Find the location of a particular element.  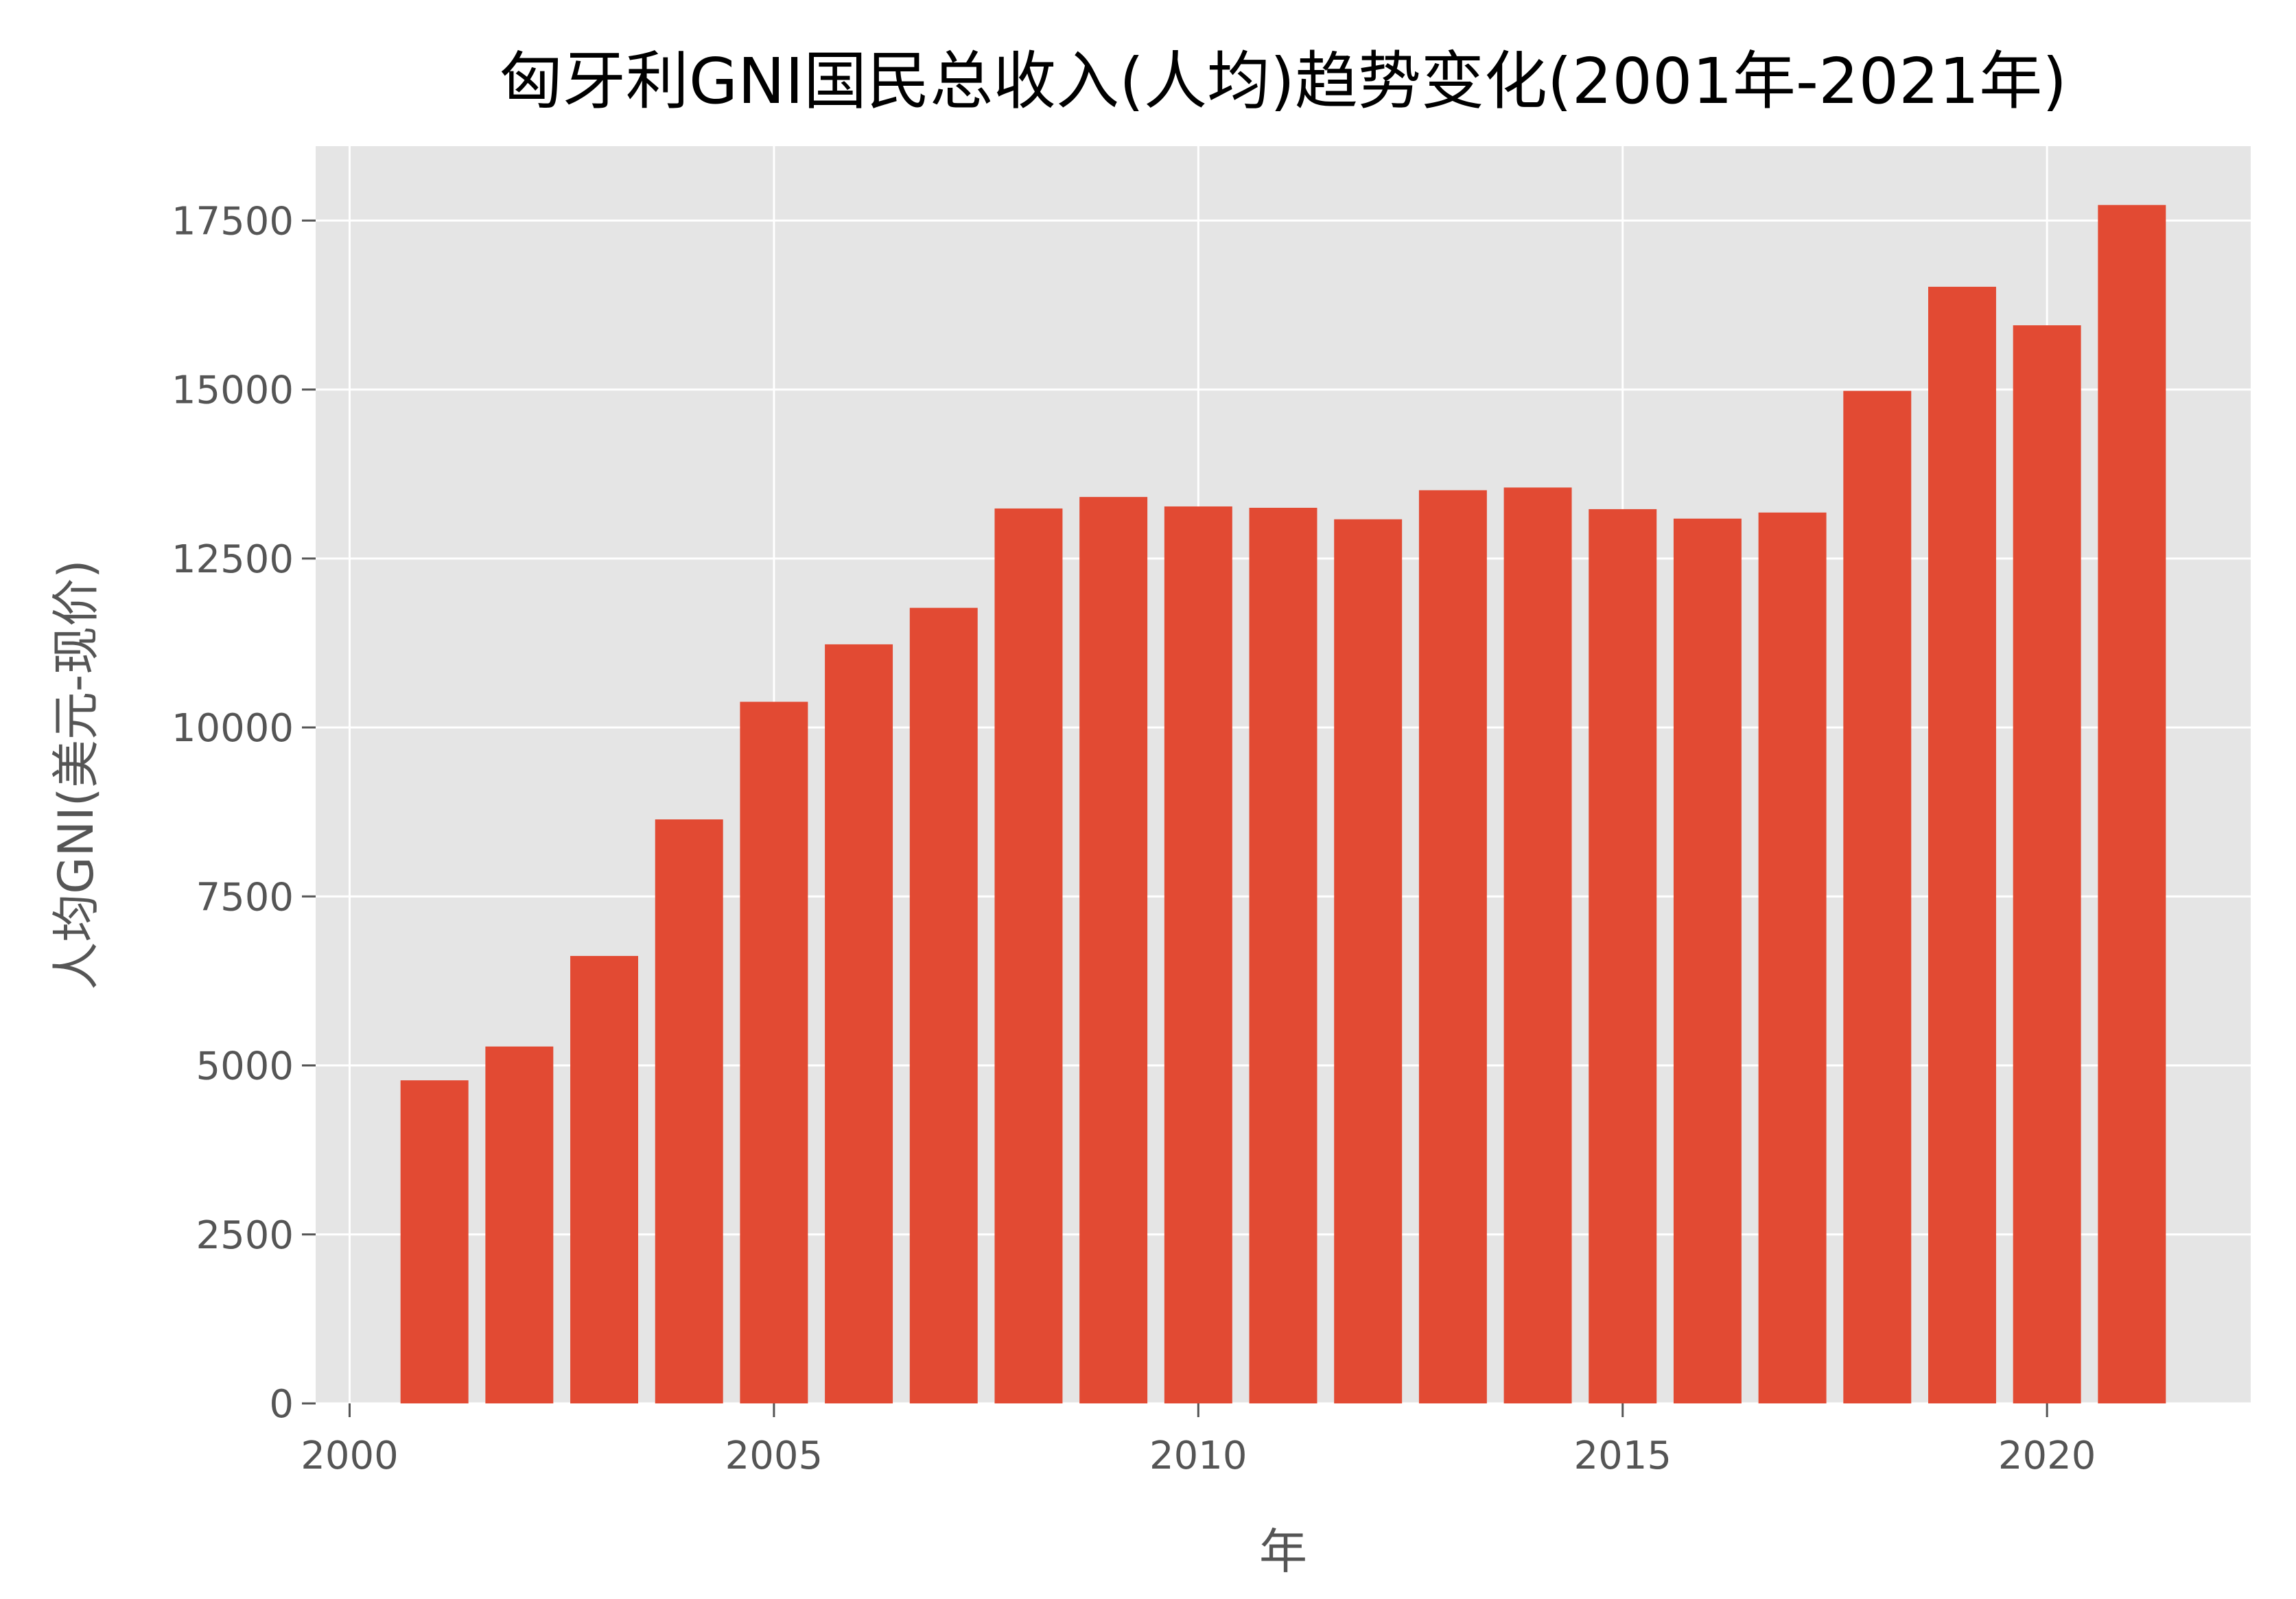

bar-2018 is located at coordinates (1877, 897).